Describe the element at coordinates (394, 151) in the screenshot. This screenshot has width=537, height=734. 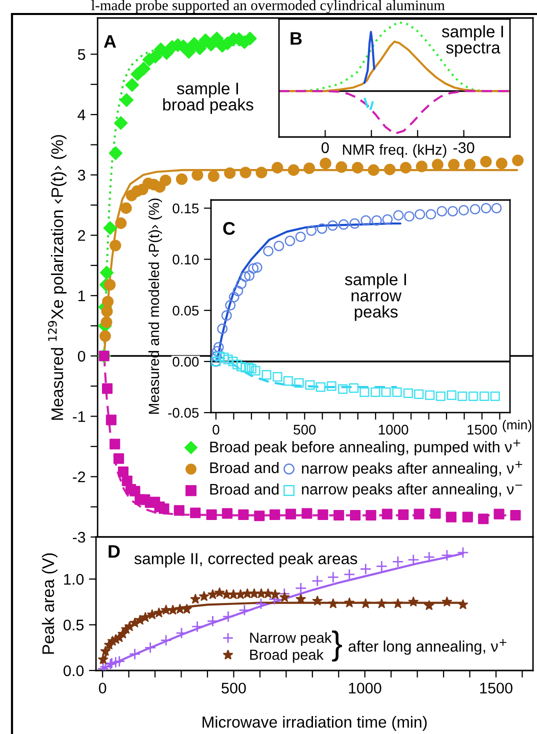
I see `x-axis-title: NMR freq. (kHz)` at that location.